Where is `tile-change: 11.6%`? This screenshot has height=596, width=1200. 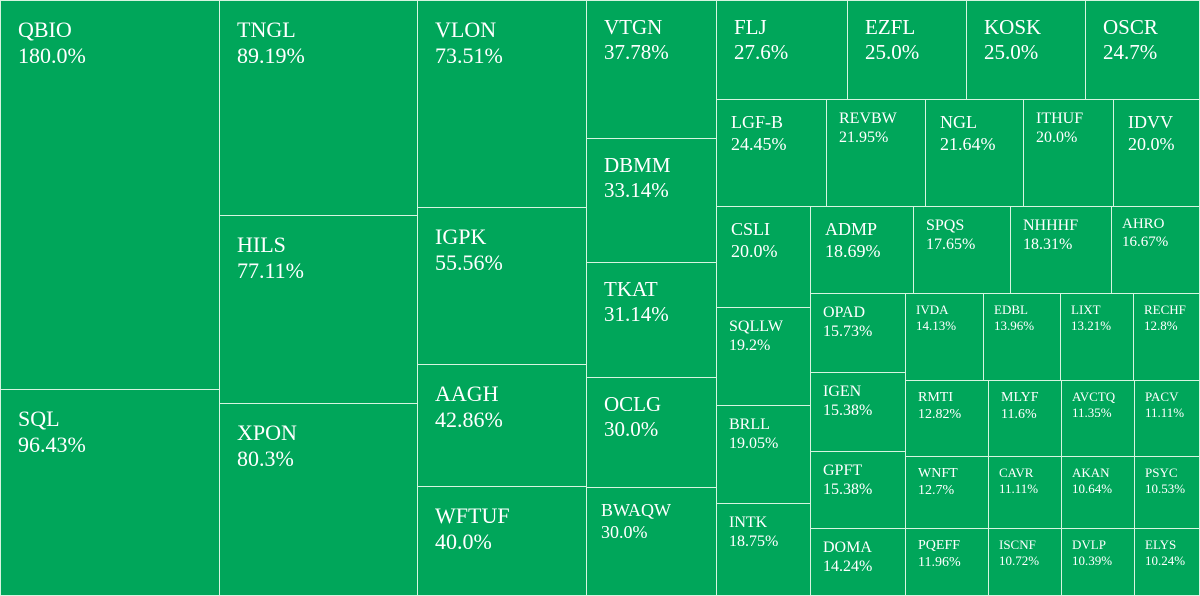
tile-change: 11.6% is located at coordinates (1019, 414).